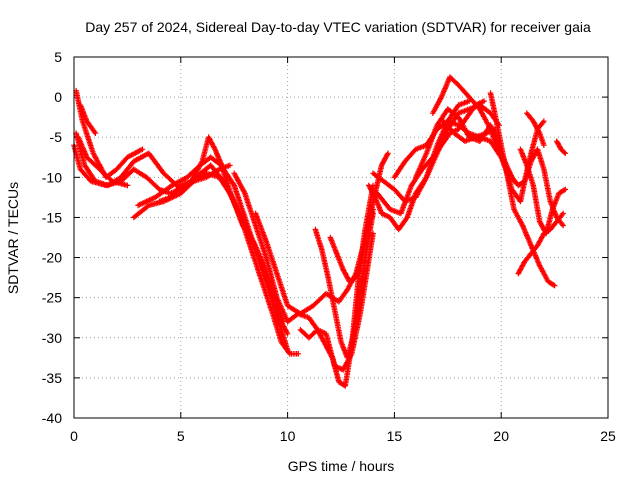  I want to click on x-tick-label: 15, so click(395, 436).